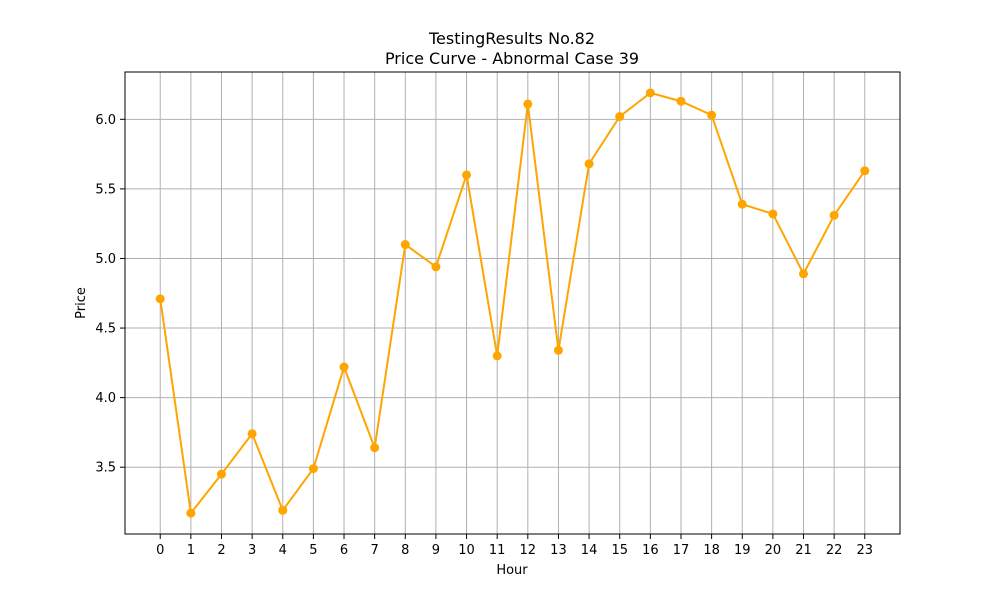 The image size is (1000, 600). I want to click on x-tick-label: 17, so click(681, 550).